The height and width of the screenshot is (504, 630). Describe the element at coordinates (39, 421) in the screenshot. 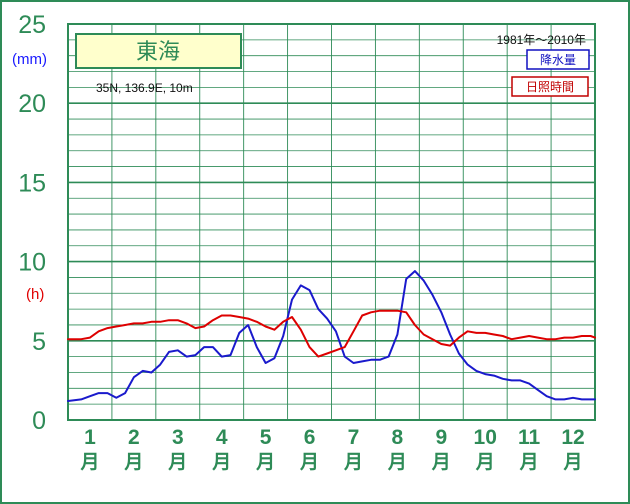

I see `y-tick-label: 0` at that location.